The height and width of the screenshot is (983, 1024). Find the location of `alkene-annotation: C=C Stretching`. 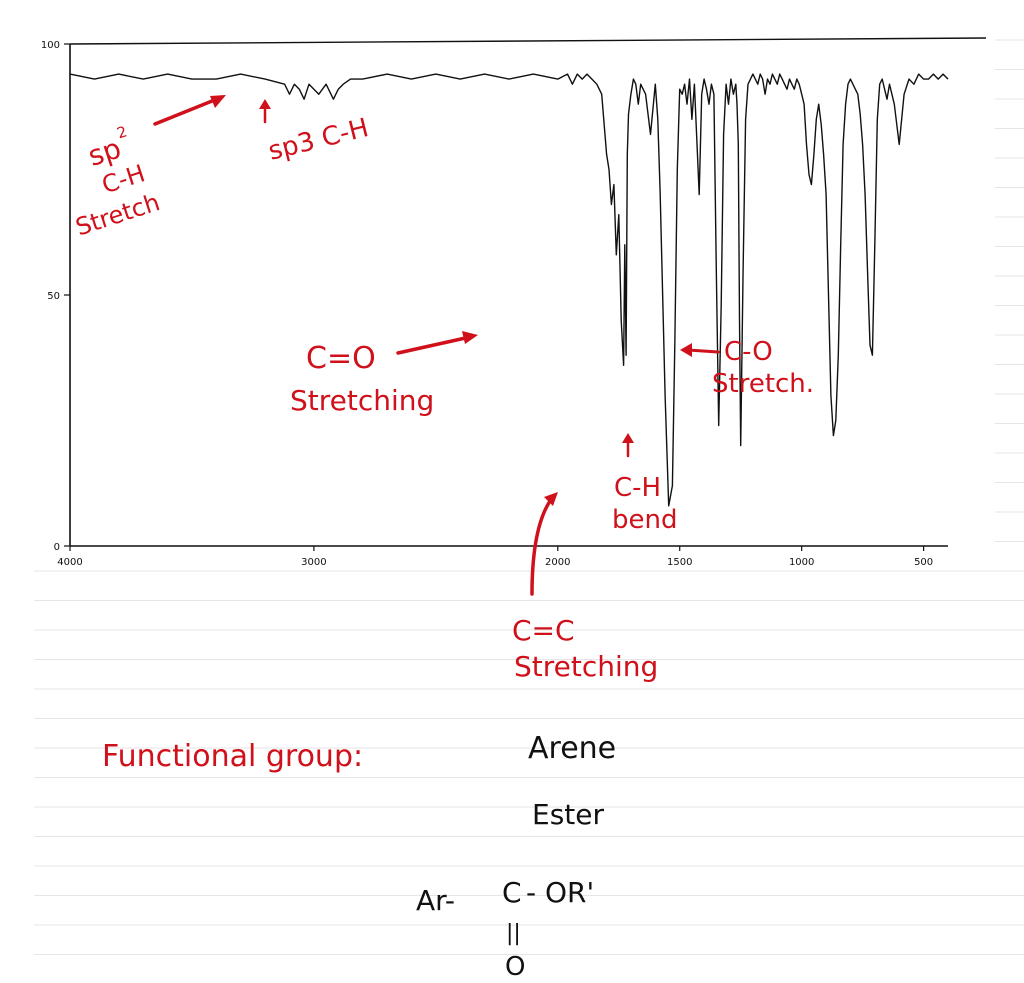

alkene-annotation: C=C Stretching is located at coordinates (585, 587).